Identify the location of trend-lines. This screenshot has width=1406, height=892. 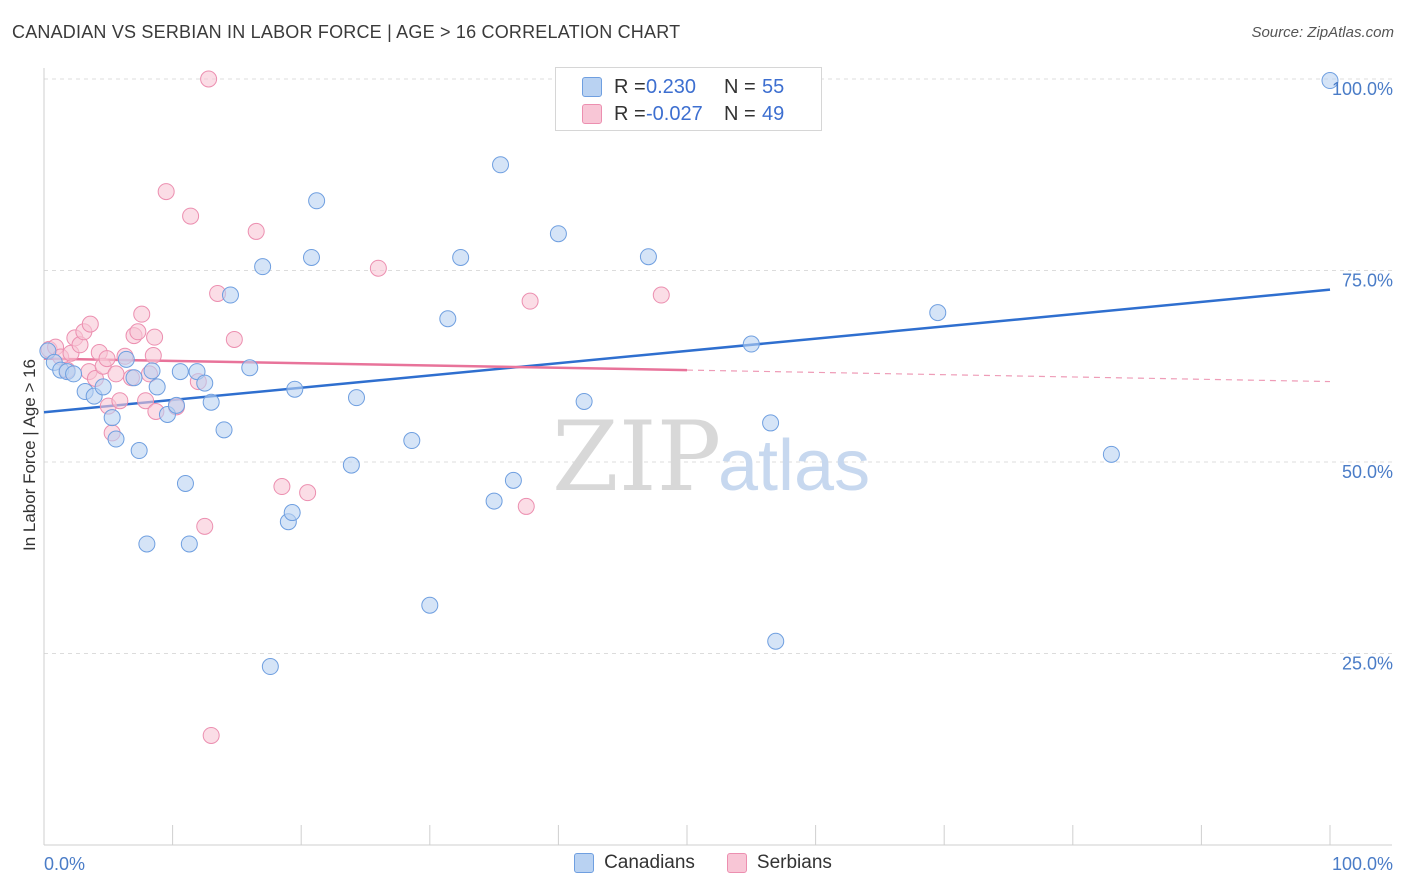
(687, 351).